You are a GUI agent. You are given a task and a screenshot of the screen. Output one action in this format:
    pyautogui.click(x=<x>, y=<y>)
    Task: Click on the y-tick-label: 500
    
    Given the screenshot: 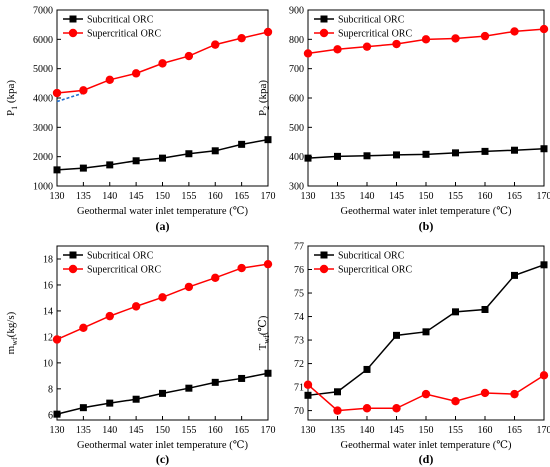 What is the action you would take?
    pyautogui.click(x=296, y=128)
    